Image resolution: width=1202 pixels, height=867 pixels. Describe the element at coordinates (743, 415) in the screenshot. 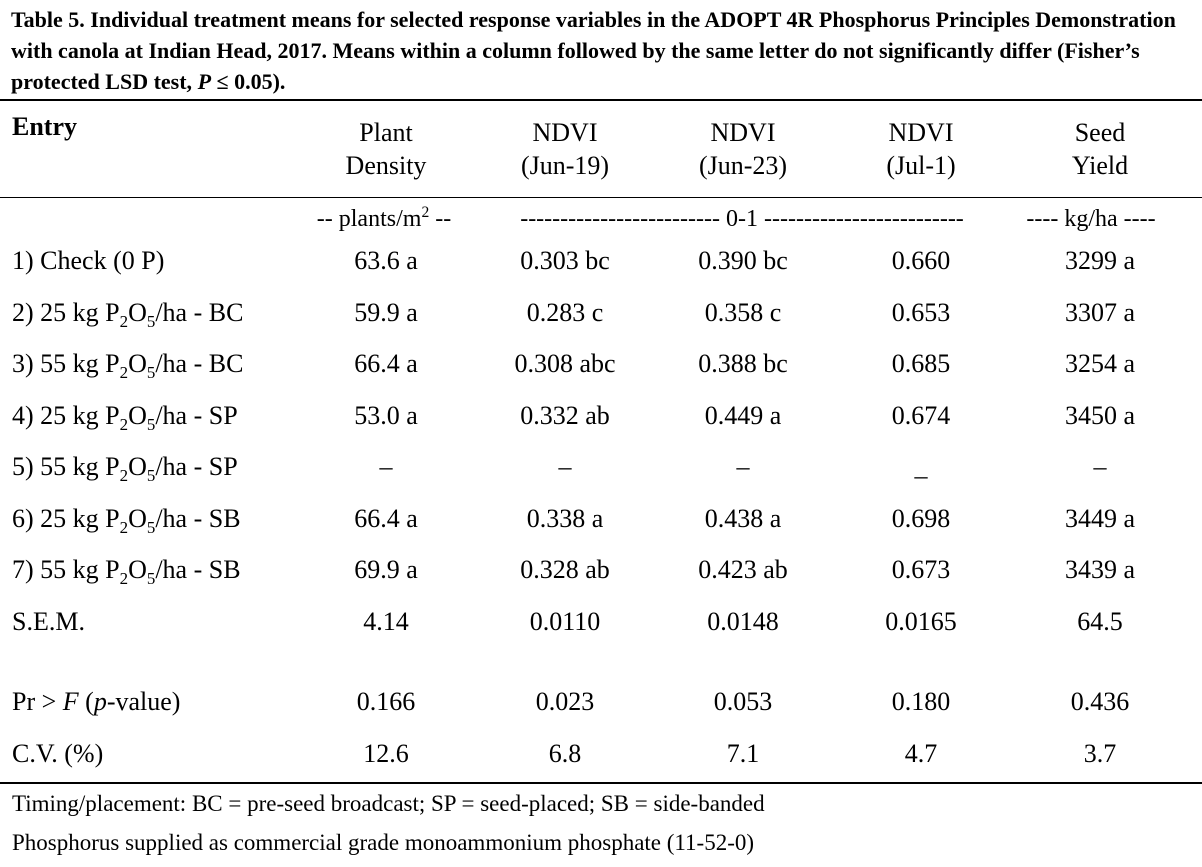

I see `cell-ndvi-jun23: 0.449 a` at that location.